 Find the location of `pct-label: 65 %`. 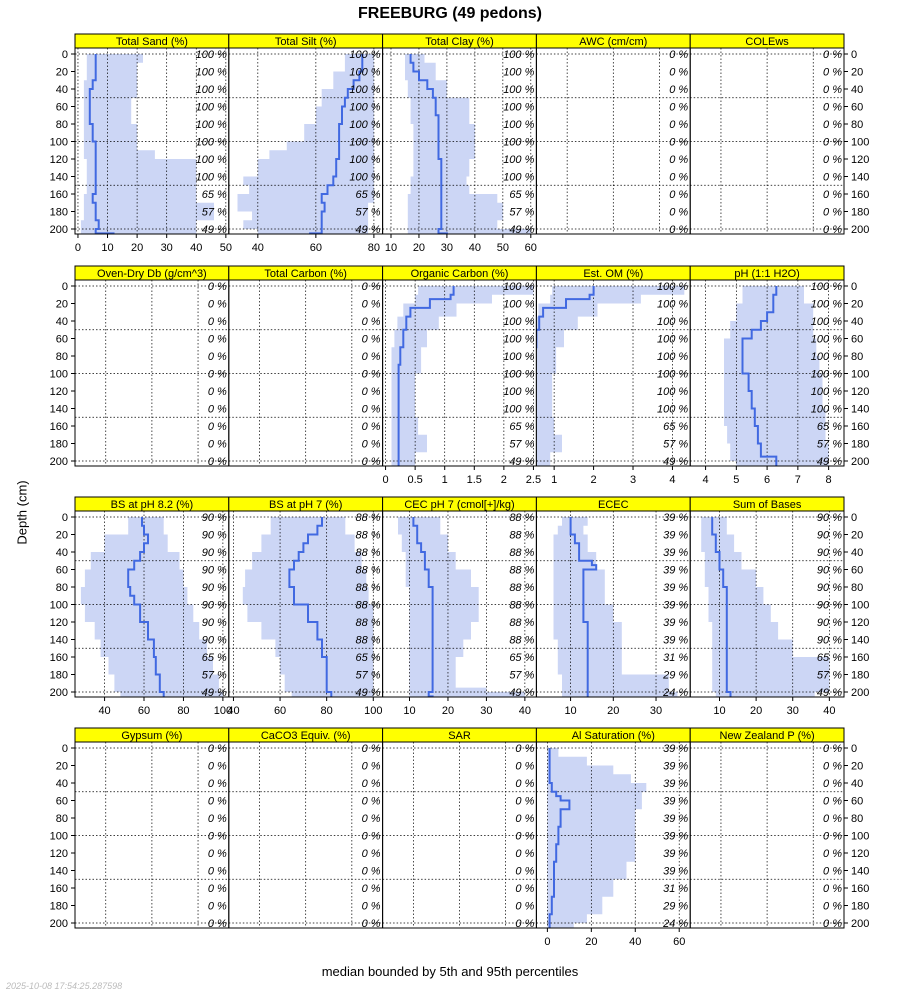

pct-label: 65 % is located at coordinates (521, 195).